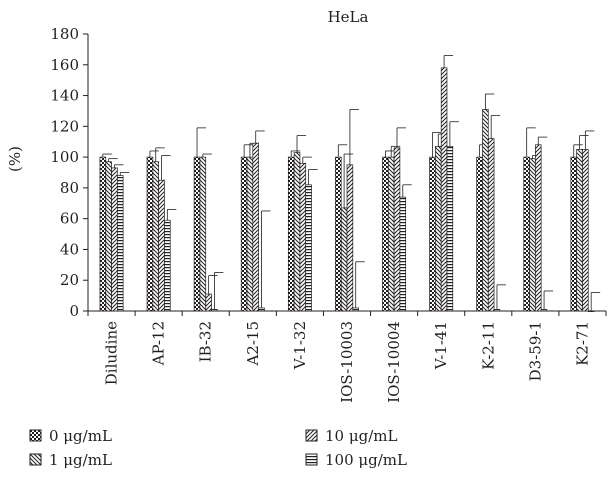 This screenshot has height=482, width=611. I want to click on x-tick-label: IOS-10004, so click(394, 362).